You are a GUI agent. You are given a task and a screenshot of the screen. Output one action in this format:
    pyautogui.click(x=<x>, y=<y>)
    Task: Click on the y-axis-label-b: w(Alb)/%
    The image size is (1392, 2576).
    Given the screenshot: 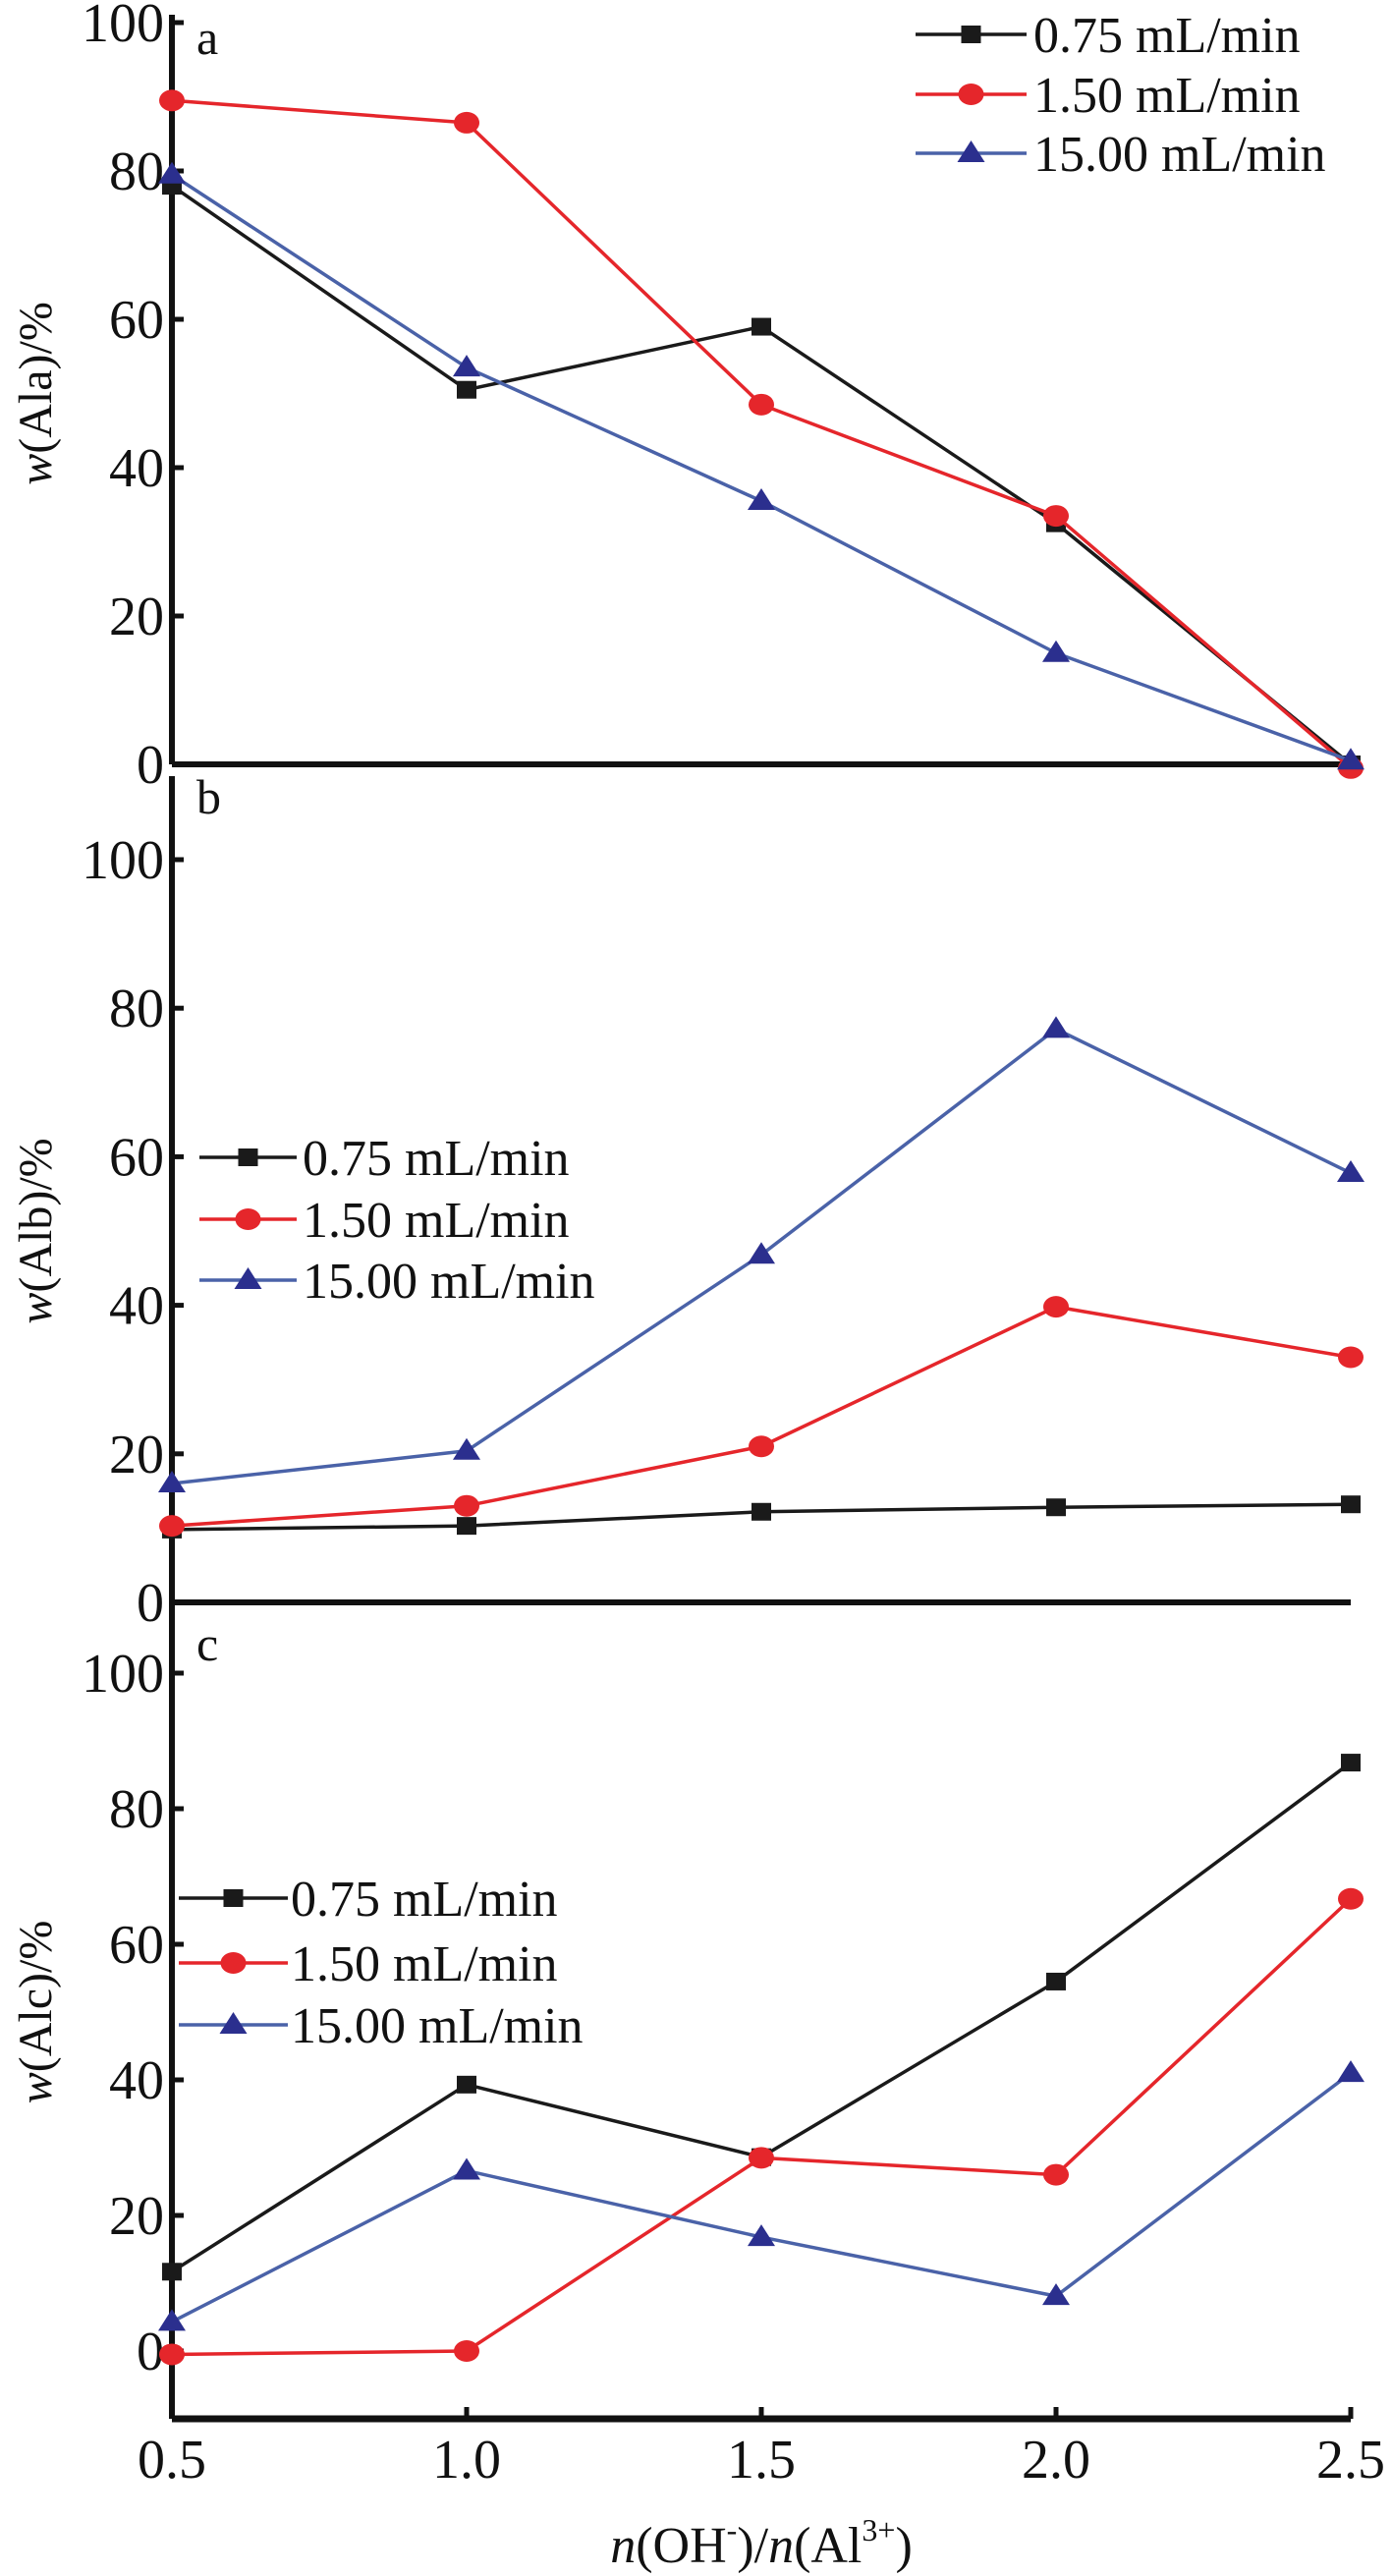 What is the action you would take?
    pyautogui.click(x=36, y=1230)
    